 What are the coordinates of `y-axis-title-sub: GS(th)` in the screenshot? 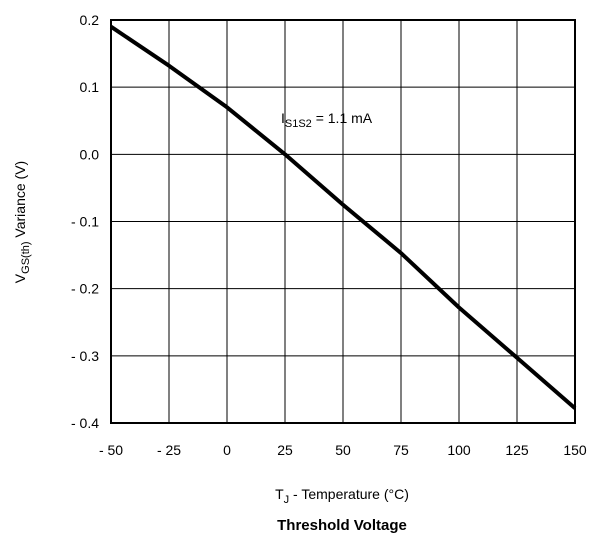 It's located at (26, 257).